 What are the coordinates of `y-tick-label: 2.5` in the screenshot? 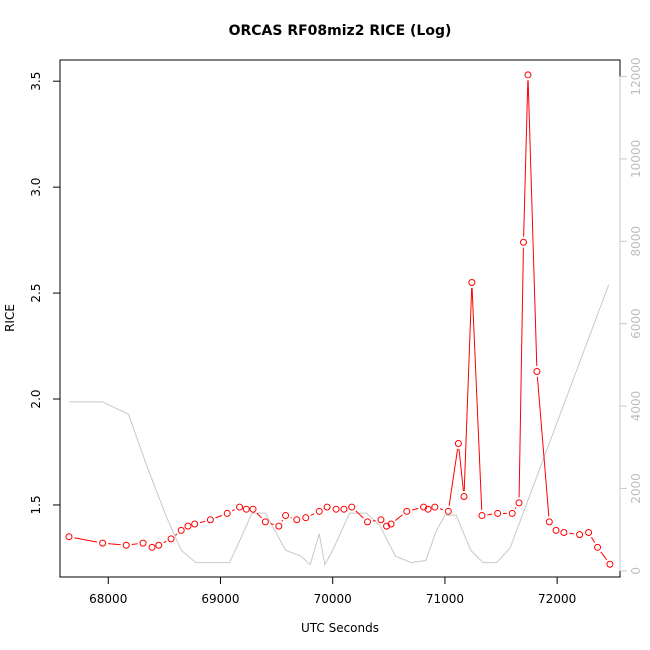 It's located at (36, 293).